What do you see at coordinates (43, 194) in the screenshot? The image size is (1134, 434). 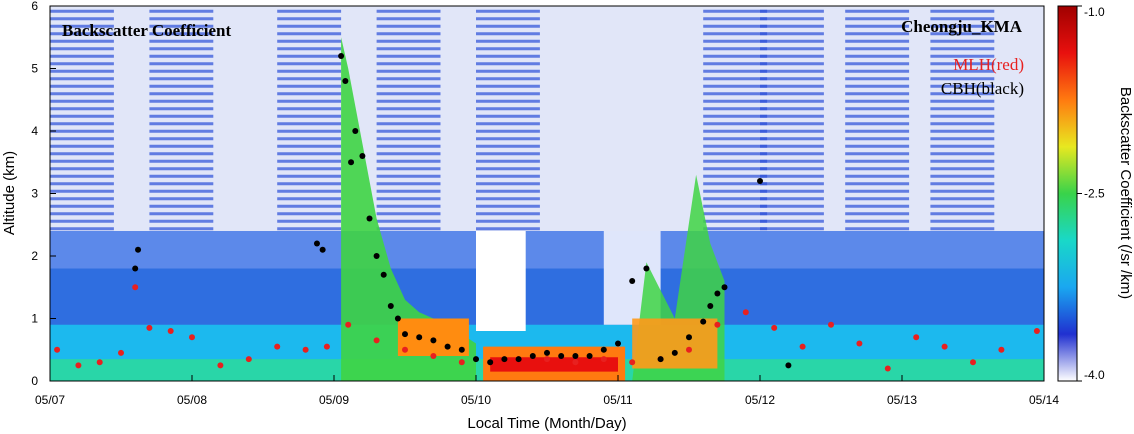 I see `y-axis-ticks: 0 1 2 3 4 5 6` at bounding box center [43, 194].